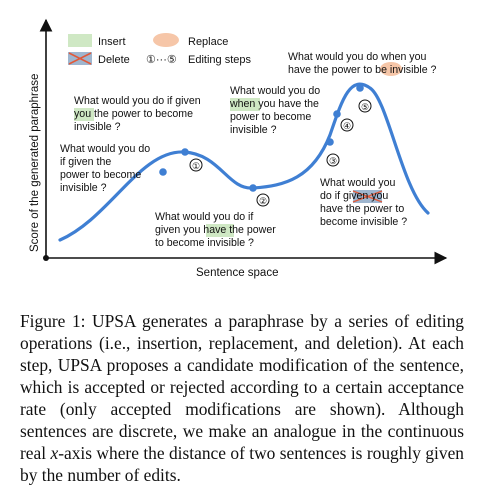  I want to click on svg-text: given you have the power, so click(215, 230).